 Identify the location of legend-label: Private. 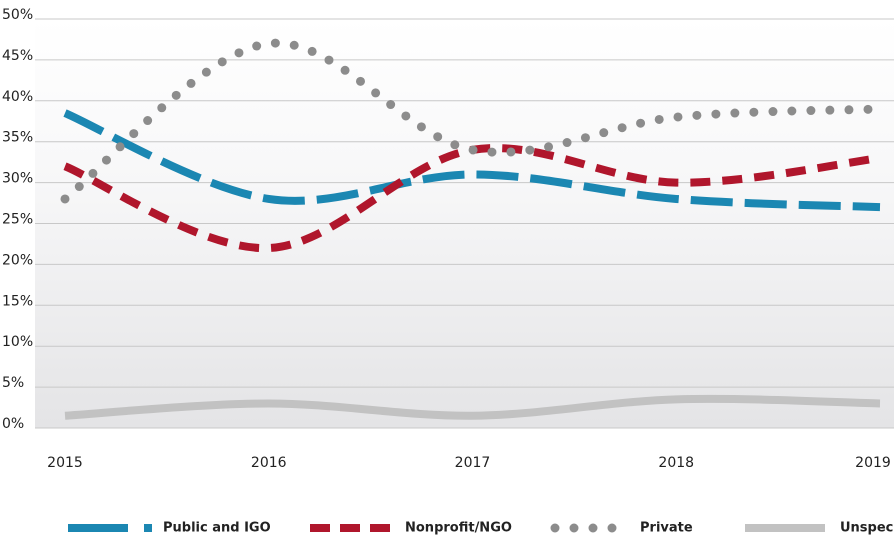
(666, 528).